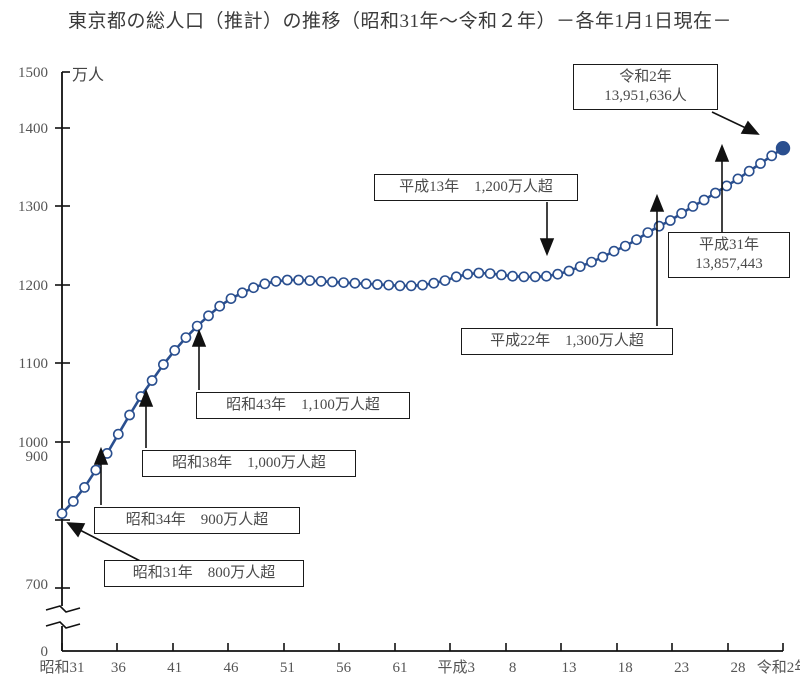  What do you see at coordinates (61, 667) in the screenshot?
I see `x-tick-label-0: 昭和31` at bounding box center [61, 667].